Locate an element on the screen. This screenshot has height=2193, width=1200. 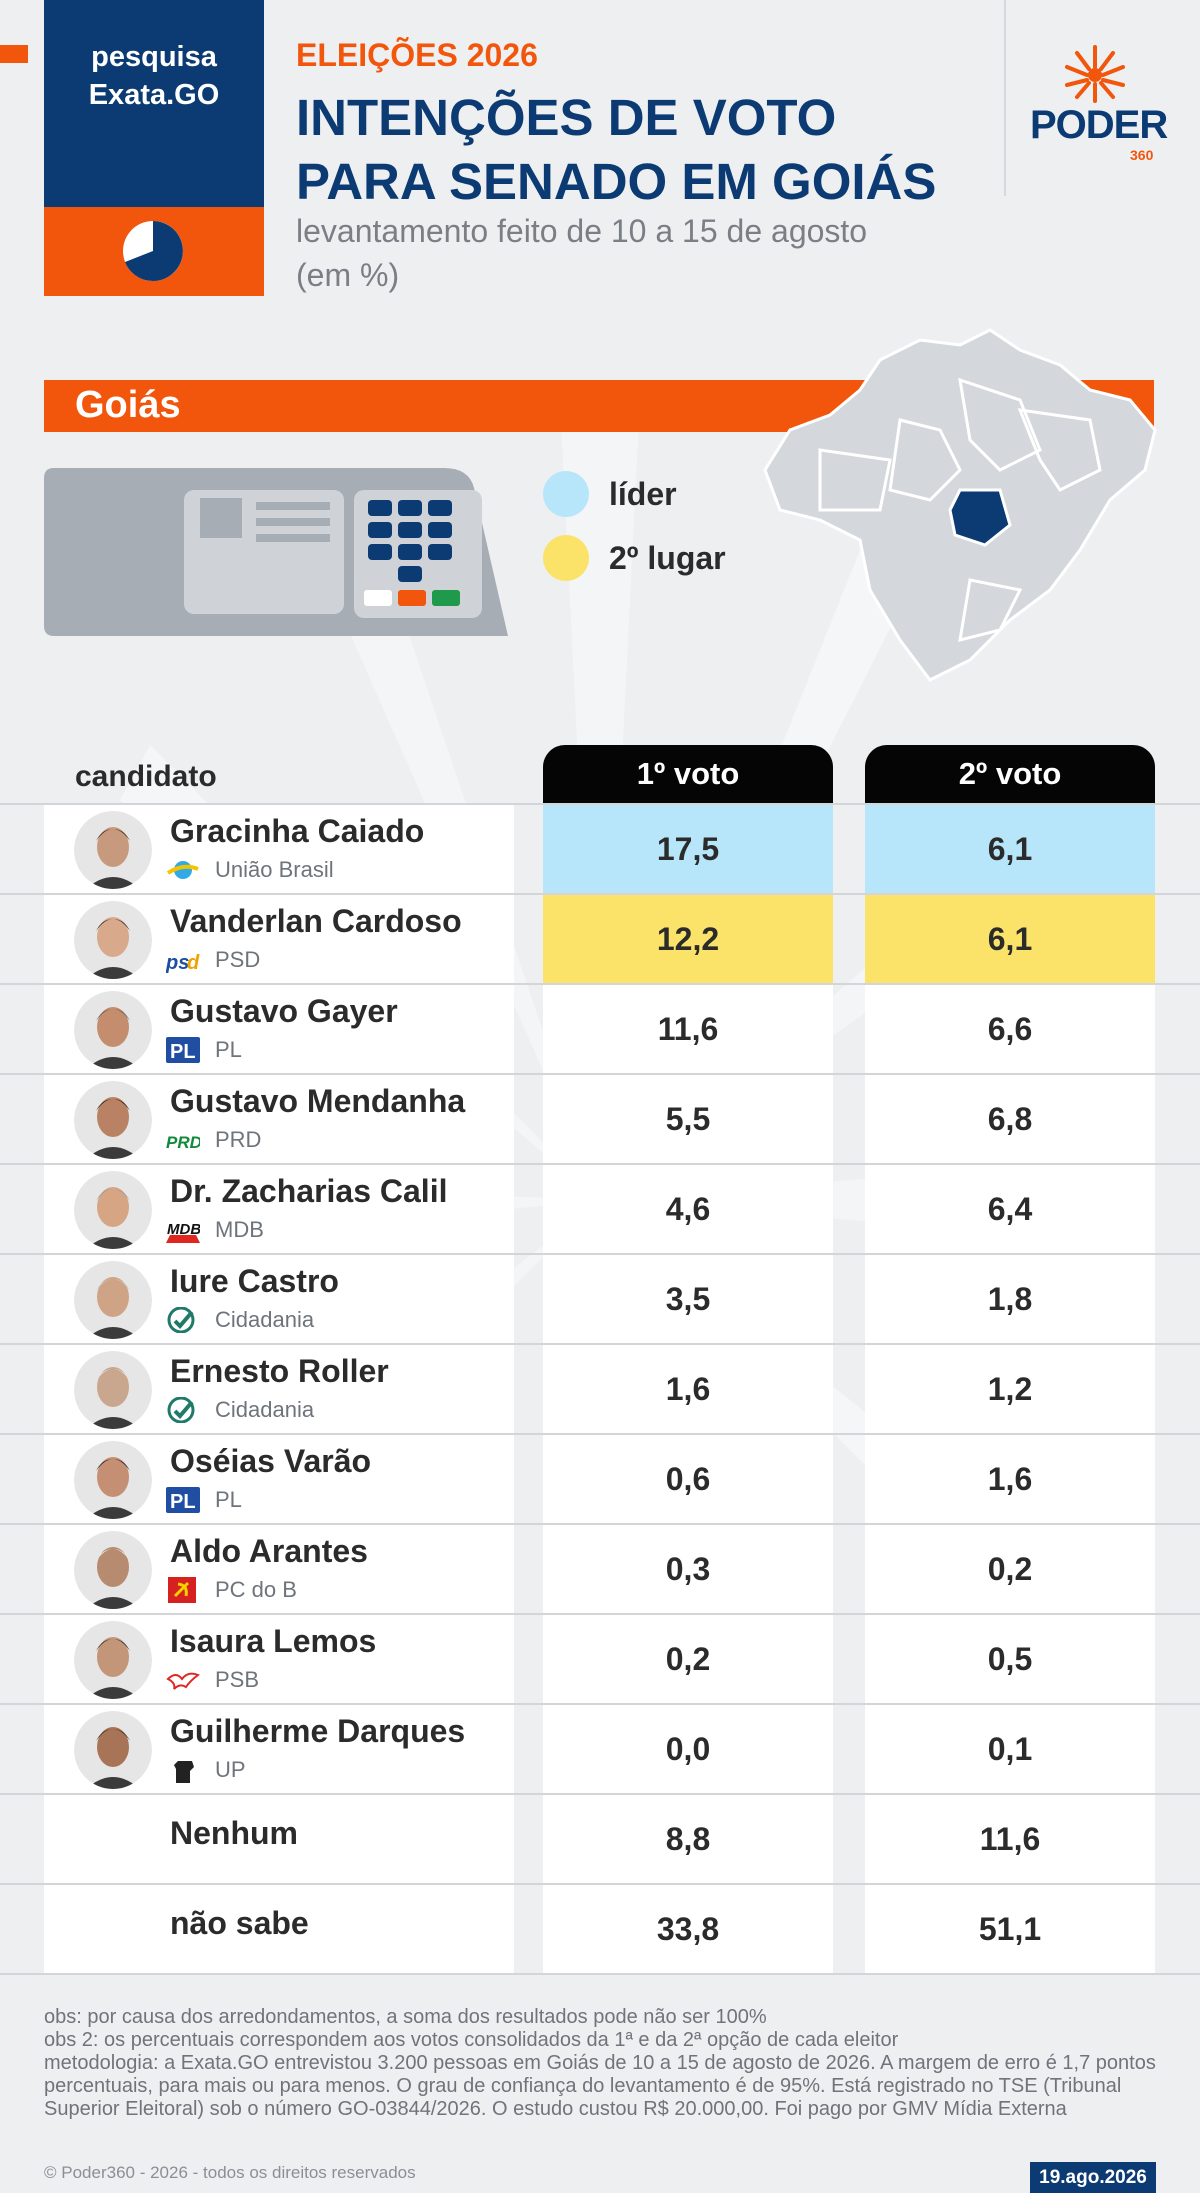
table-row: Ernesto Roller Cidadania 1,6 1,2 is located at coordinates (600, 1390).